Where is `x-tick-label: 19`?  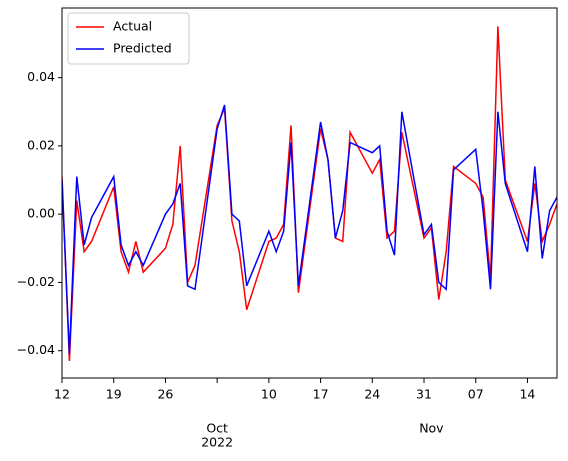
x-tick-label: 19 is located at coordinates (114, 394).